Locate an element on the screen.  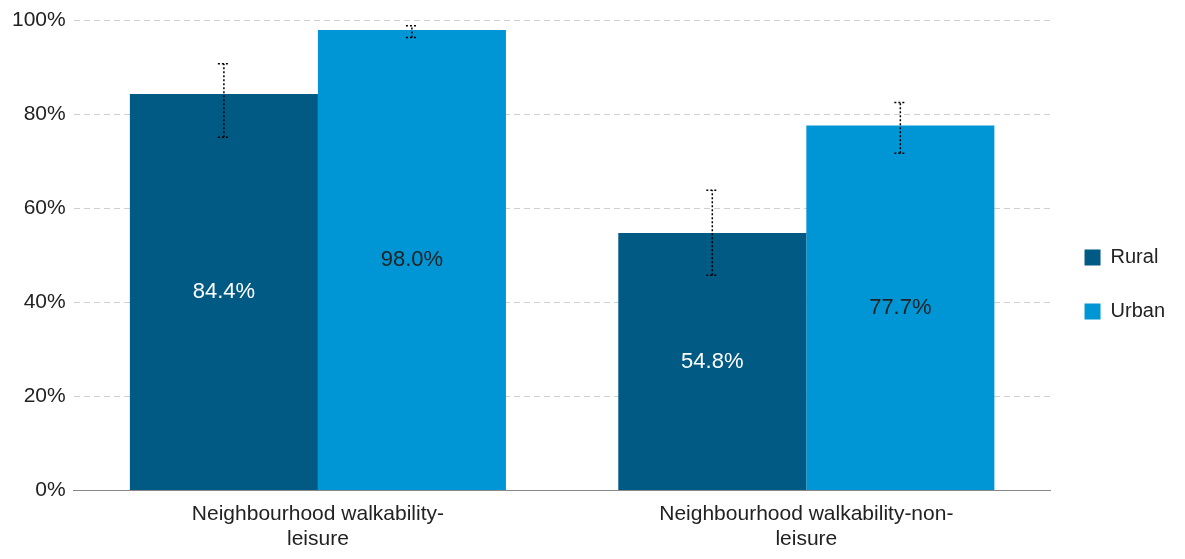
x-tick-label: Neighbourhood walkability-leisure is located at coordinates (317, 525).